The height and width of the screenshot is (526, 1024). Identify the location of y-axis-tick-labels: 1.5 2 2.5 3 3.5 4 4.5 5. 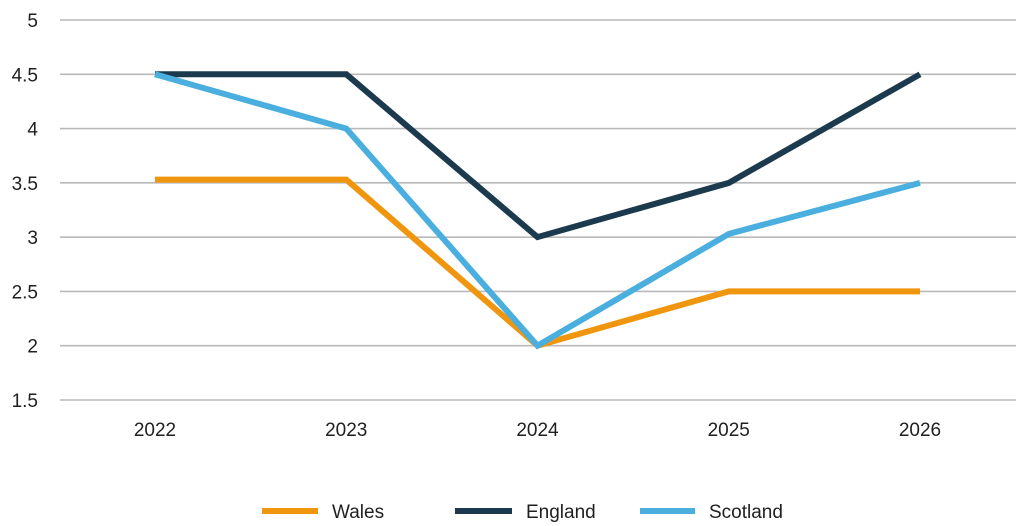
(25, 211).